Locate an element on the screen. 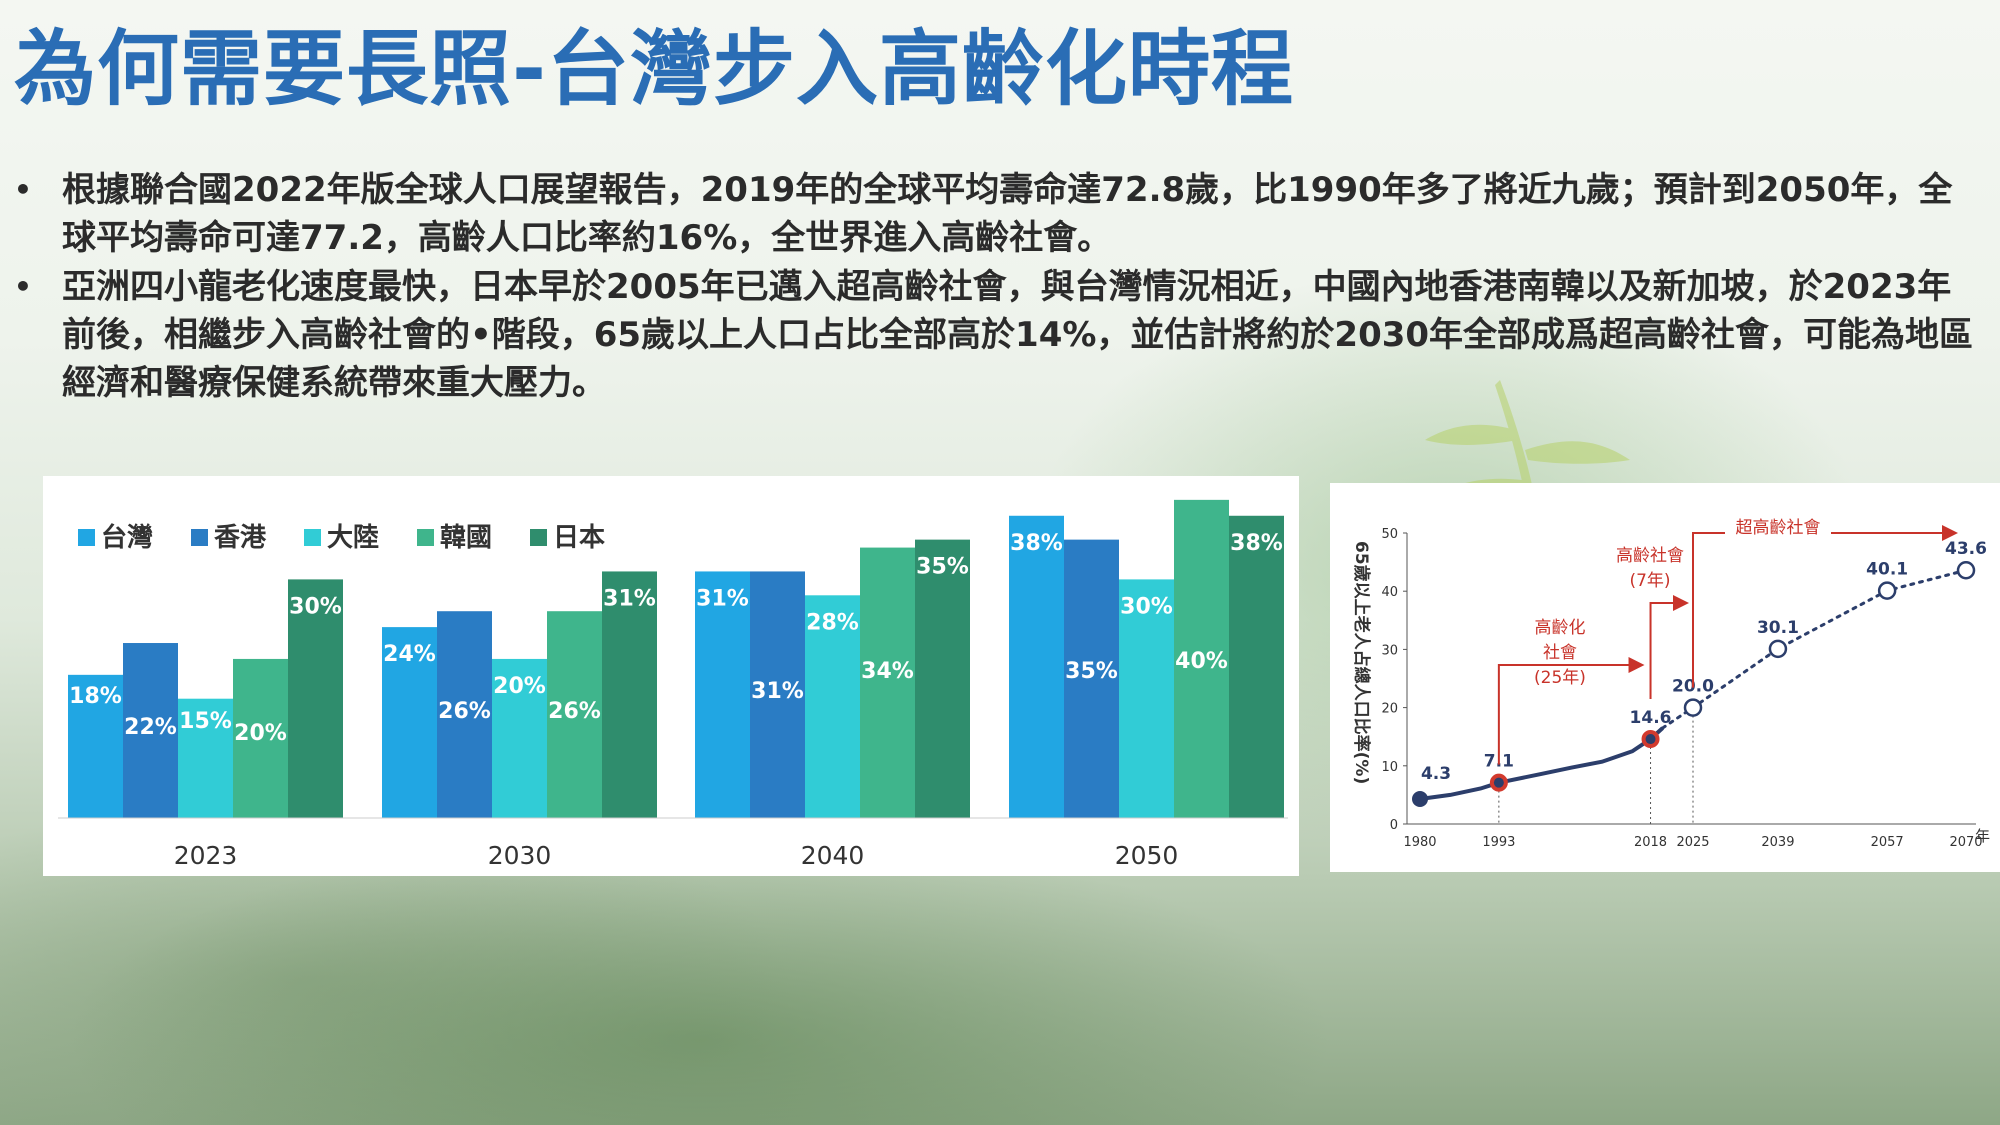 Image resolution: width=2000 pixels, height=1125 pixels. legend-label-3: 大陸 is located at coordinates (353, 538).